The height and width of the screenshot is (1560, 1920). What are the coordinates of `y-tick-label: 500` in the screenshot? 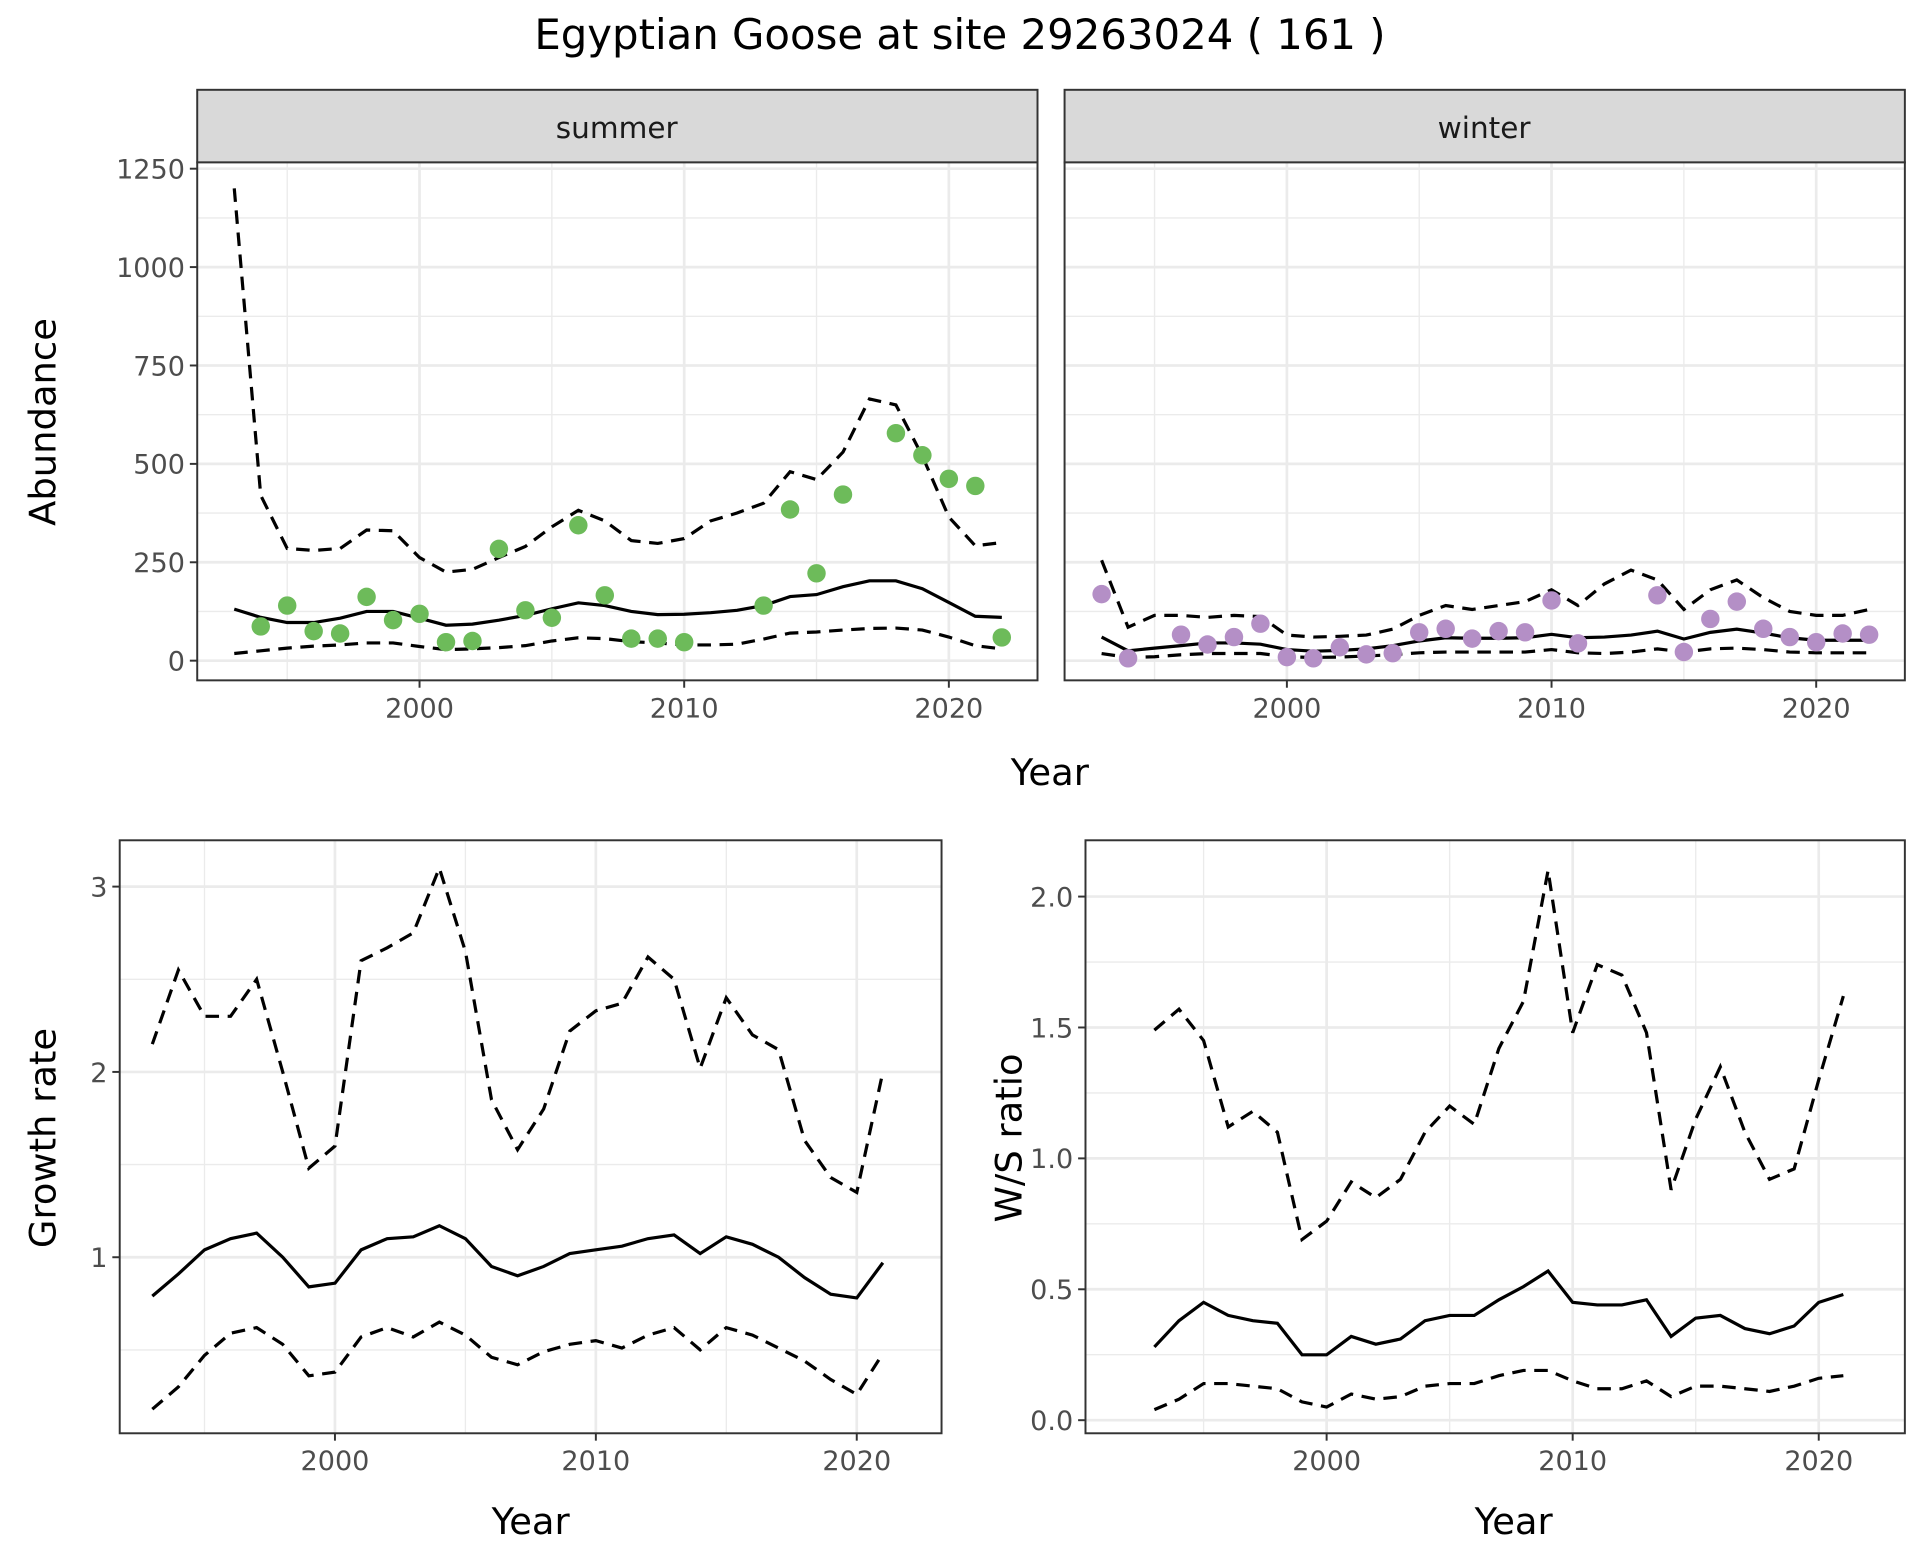 It's located at (159, 465).